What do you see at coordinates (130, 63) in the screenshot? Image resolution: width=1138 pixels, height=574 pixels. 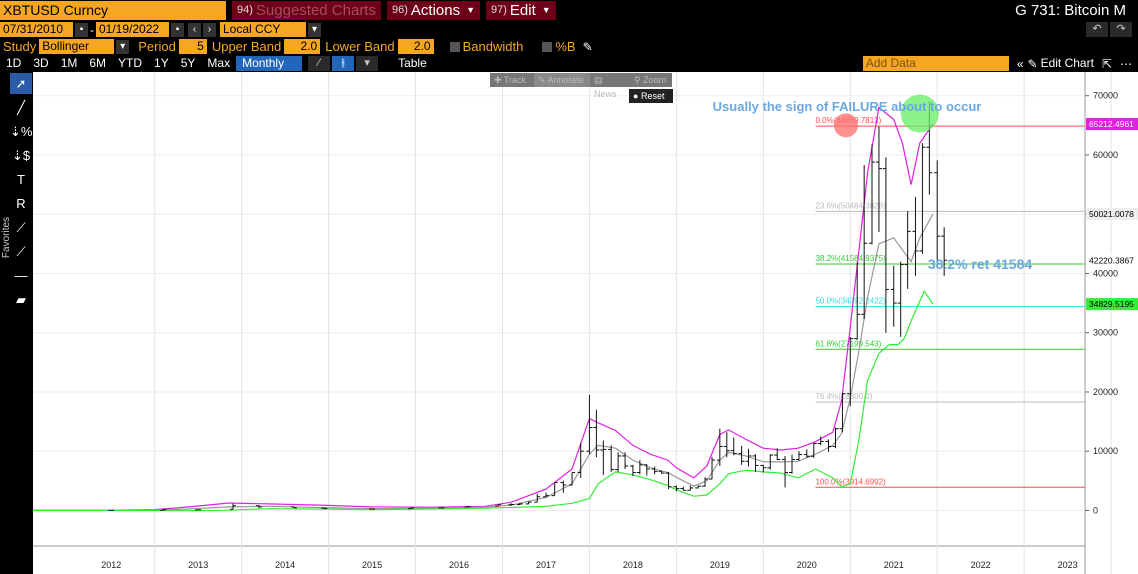 I see `range-ytd: YTD` at bounding box center [130, 63].